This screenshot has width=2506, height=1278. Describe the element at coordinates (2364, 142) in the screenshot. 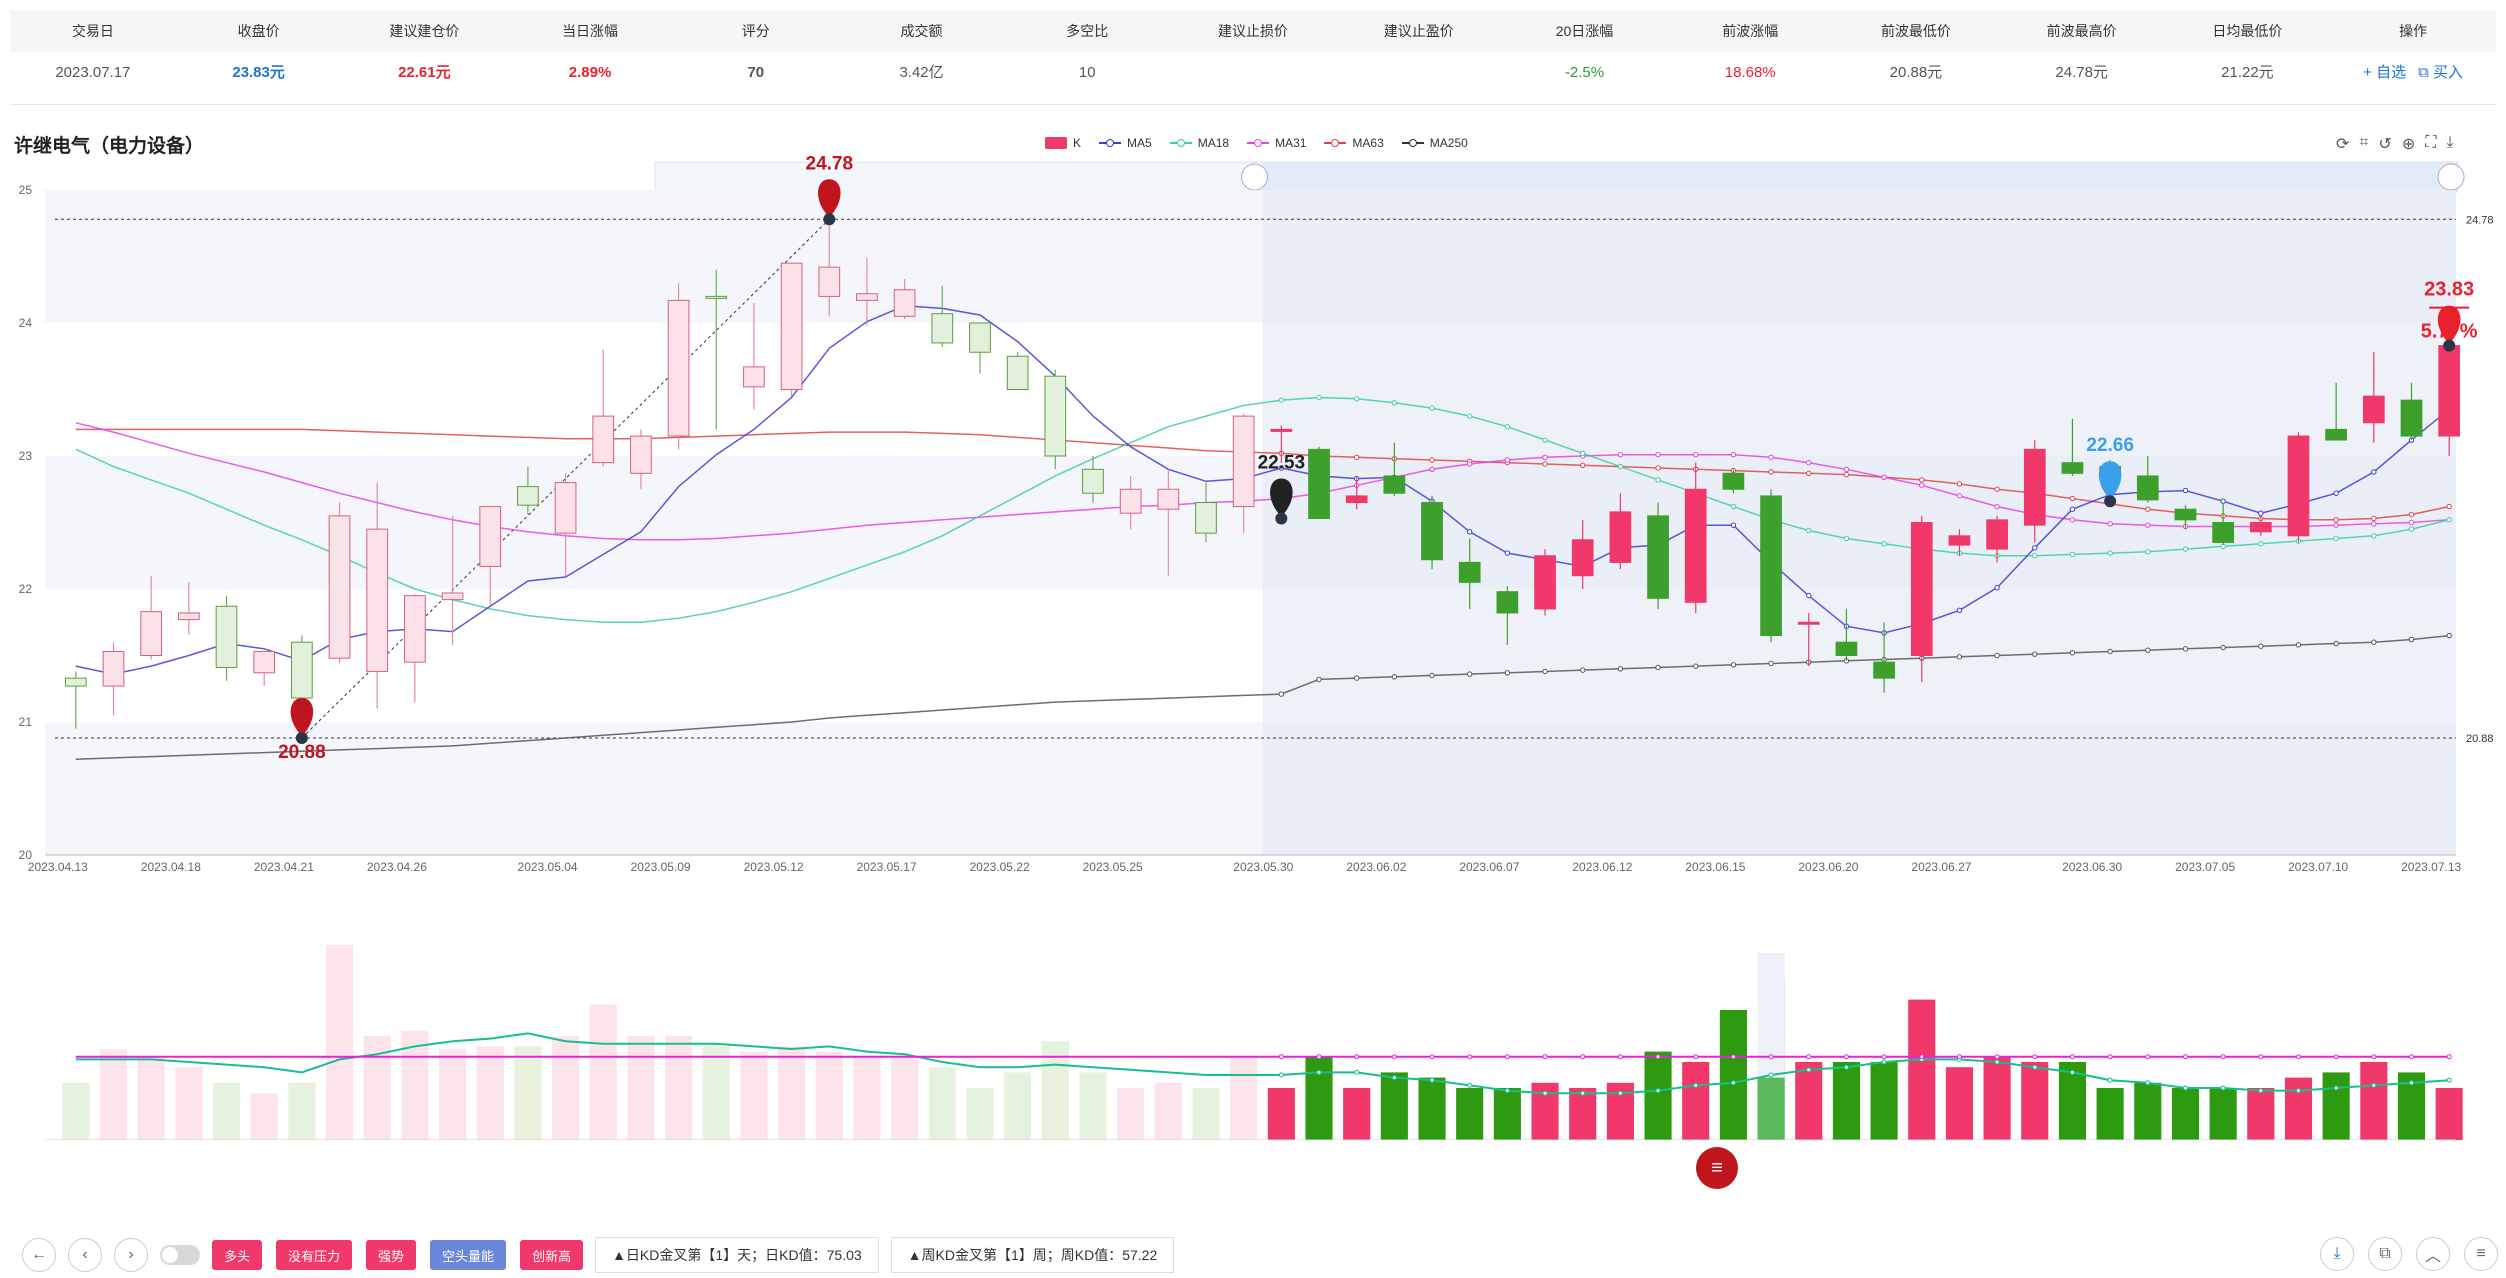

I see `crop-icon: ⌗` at that location.